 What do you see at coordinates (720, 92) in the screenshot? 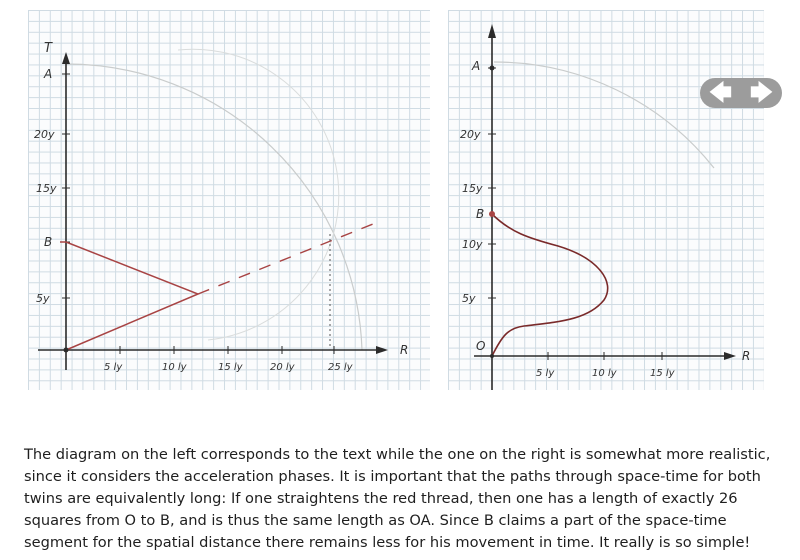
I see `arrow-left-icon: 🡄` at bounding box center [720, 92].